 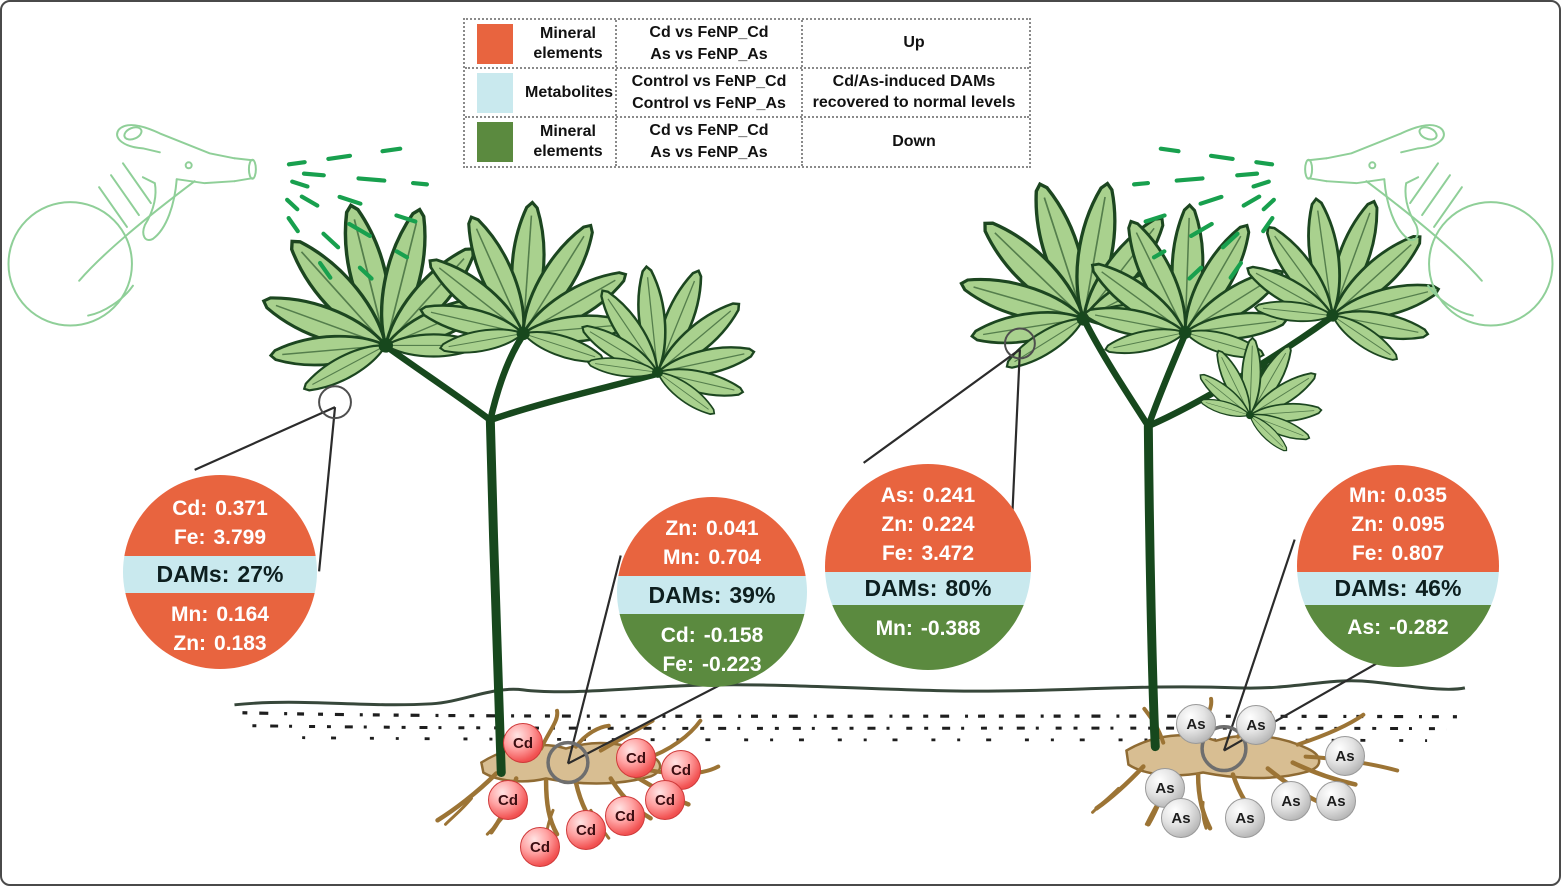 I want to click on element-value: 0.241, so click(x=949, y=495).